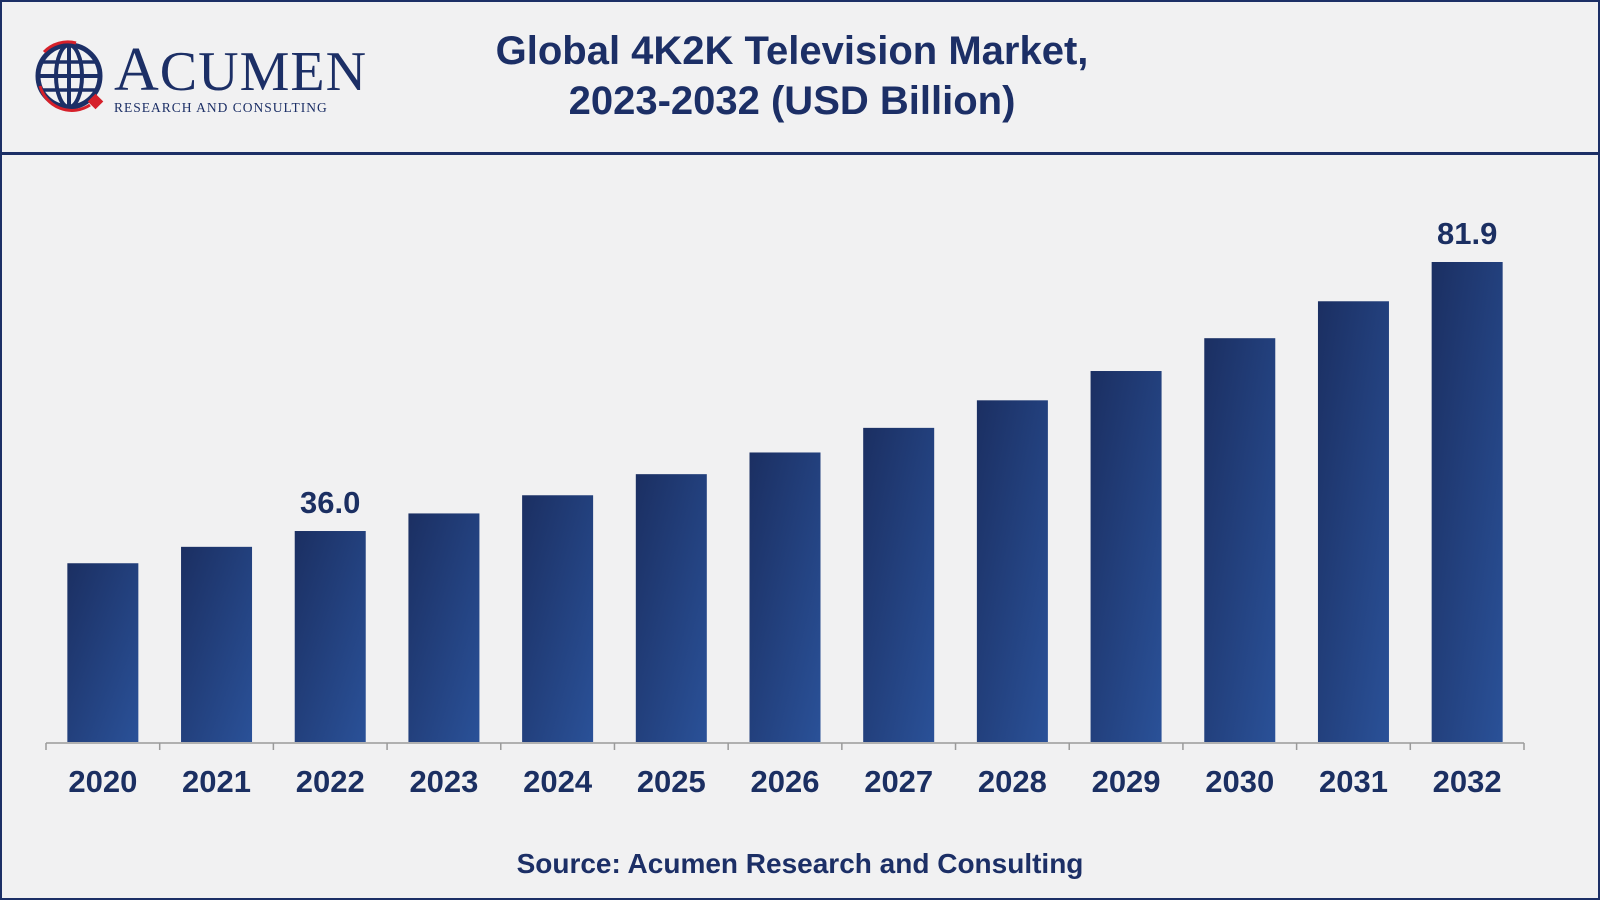 The width and height of the screenshot is (1600, 900). What do you see at coordinates (800, 863) in the screenshot?
I see `source-note: Source: Acumen Research and Consulting` at bounding box center [800, 863].